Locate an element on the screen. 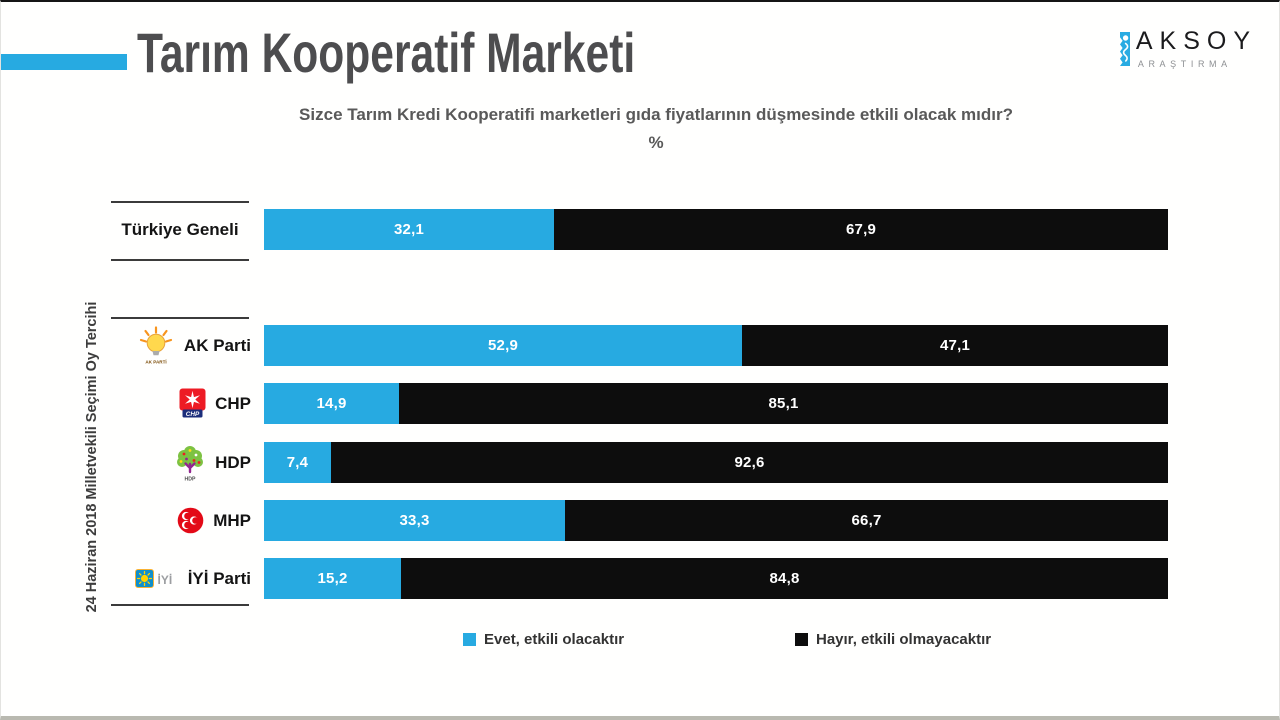 The width and height of the screenshot is (1280, 720). category-name: Türkiye Geneli is located at coordinates (180, 229).